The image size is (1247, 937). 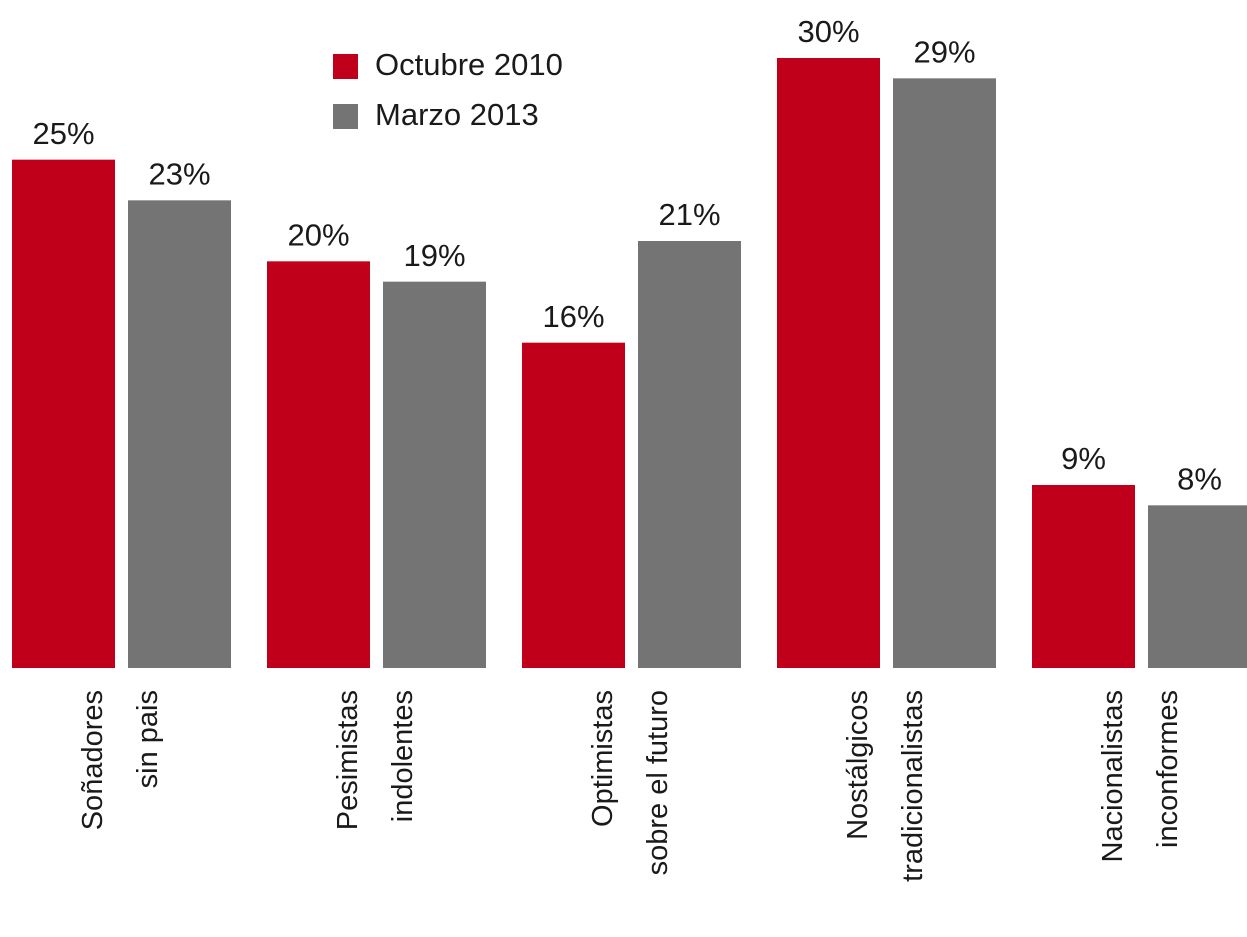 What do you see at coordinates (858, 765) in the screenshot?
I see `category-label: Nostálgicos` at bounding box center [858, 765].